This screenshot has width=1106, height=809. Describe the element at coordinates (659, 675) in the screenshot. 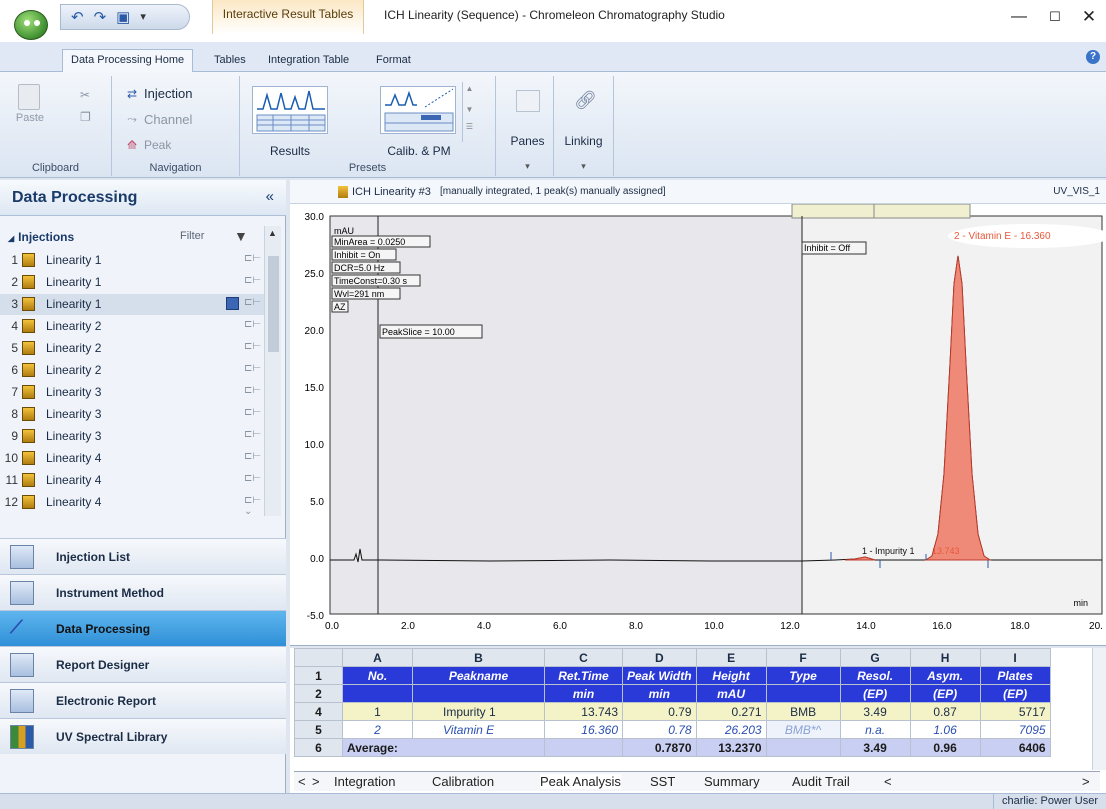

I see `header-cell: Peak Width` at that location.